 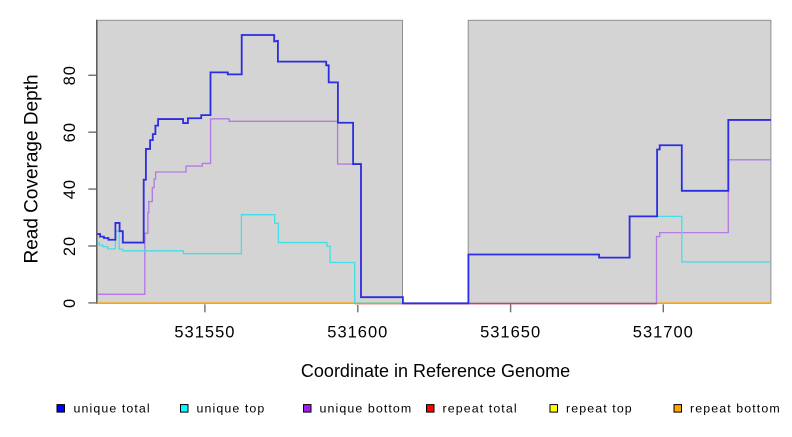 What do you see at coordinates (70, 189) in the screenshot?
I see `svg-text: 40` at bounding box center [70, 189].